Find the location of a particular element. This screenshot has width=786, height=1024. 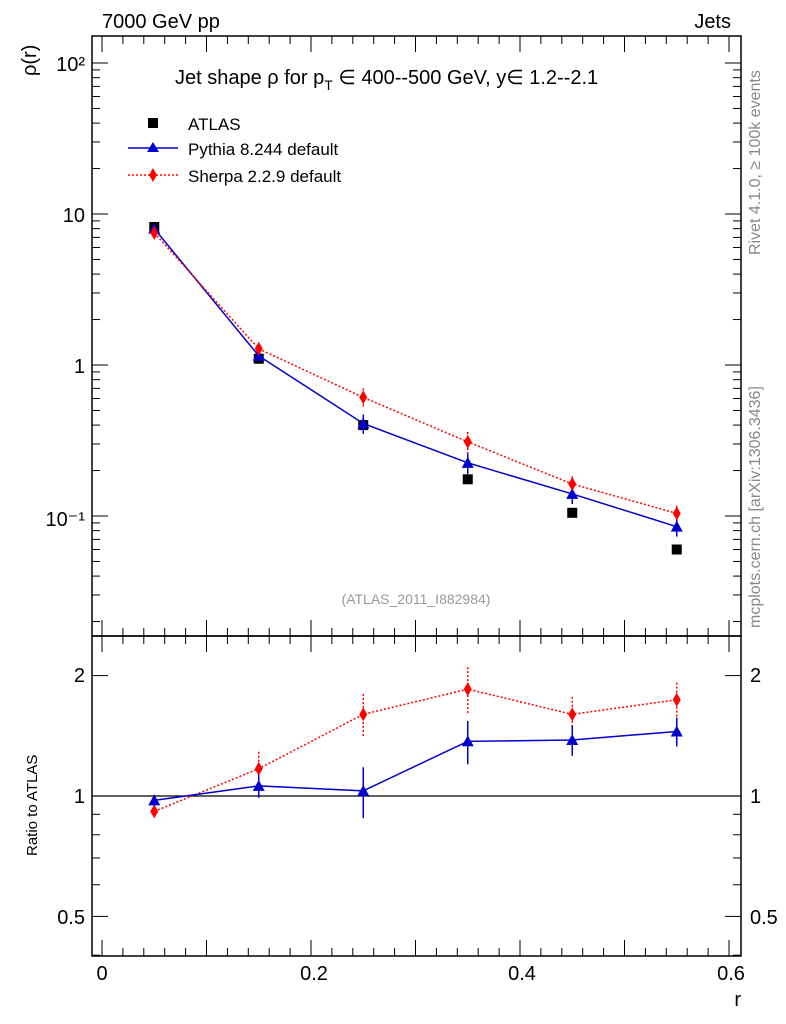

x-tick-label-2: 0.4 is located at coordinates (522, 974).